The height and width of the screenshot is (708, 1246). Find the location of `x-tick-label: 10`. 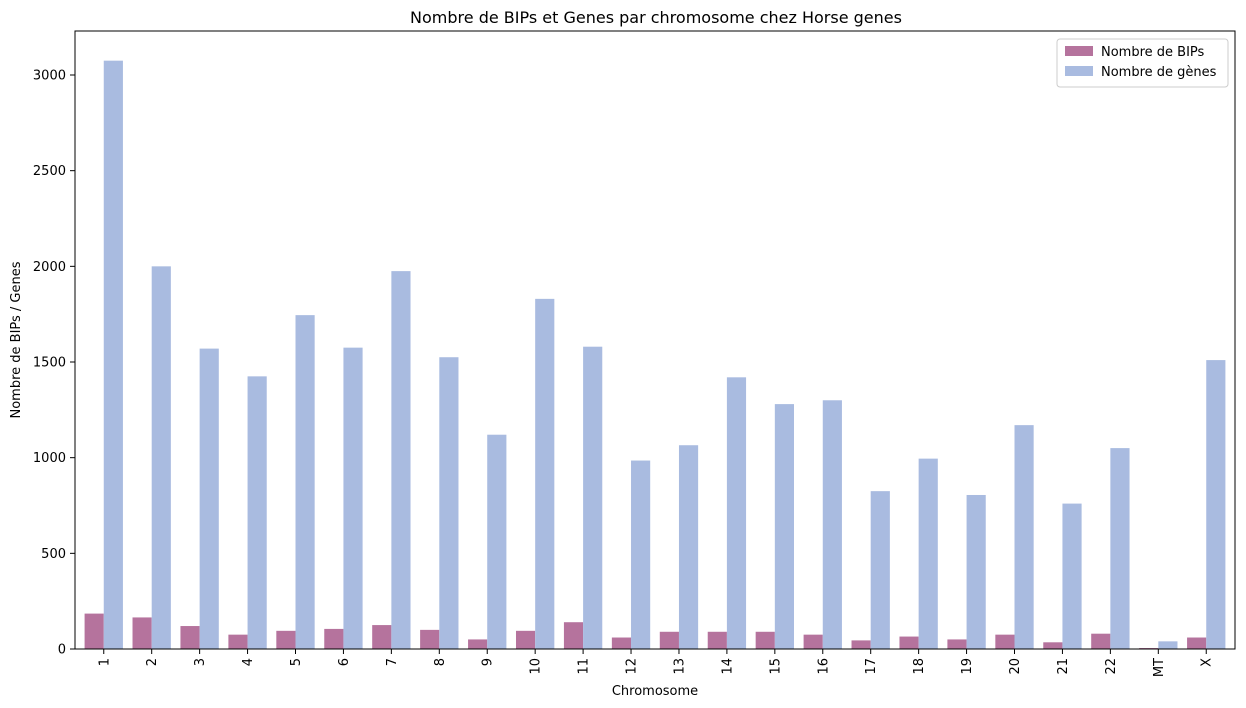

x-tick-label: 10 is located at coordinates (536, 666).